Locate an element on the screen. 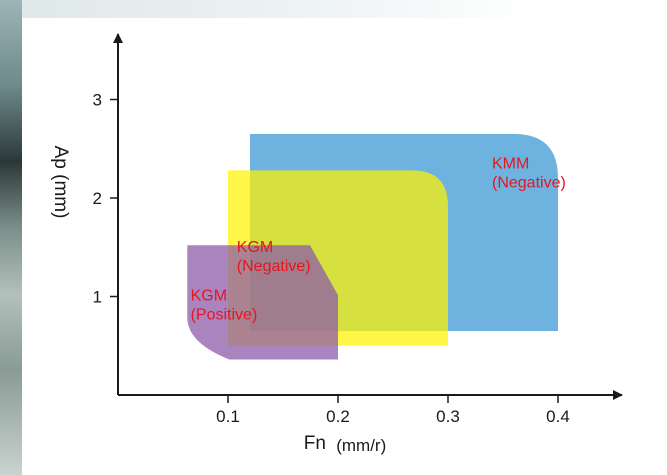 The image size is (667, 475). background-photo-strip is located at coordinates (11, 237).